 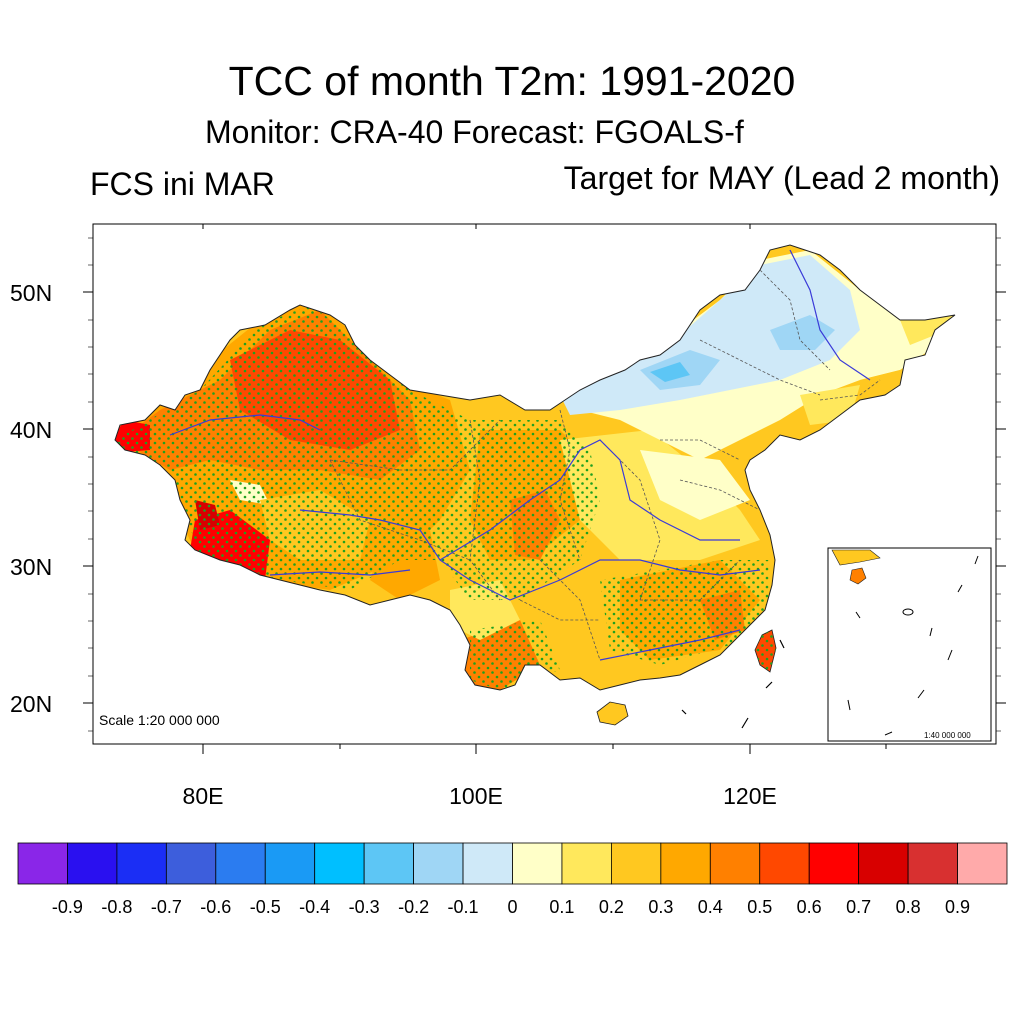 What do you see at coordinates (364, 907) in the screenshot?
I see `colorbar-tick-label: -0.3` at bounding box center [364, 907].